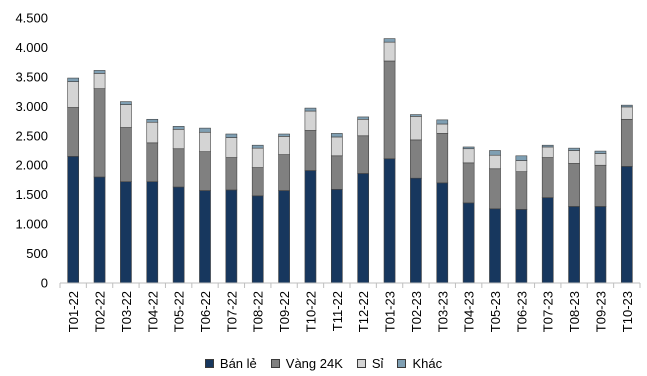 This screenshot has width=647, height=376. What do you see at coordinates (284, 311) in the screenshot?
I see `x-tick-label: T09-22` at bounding box center [284, 311].